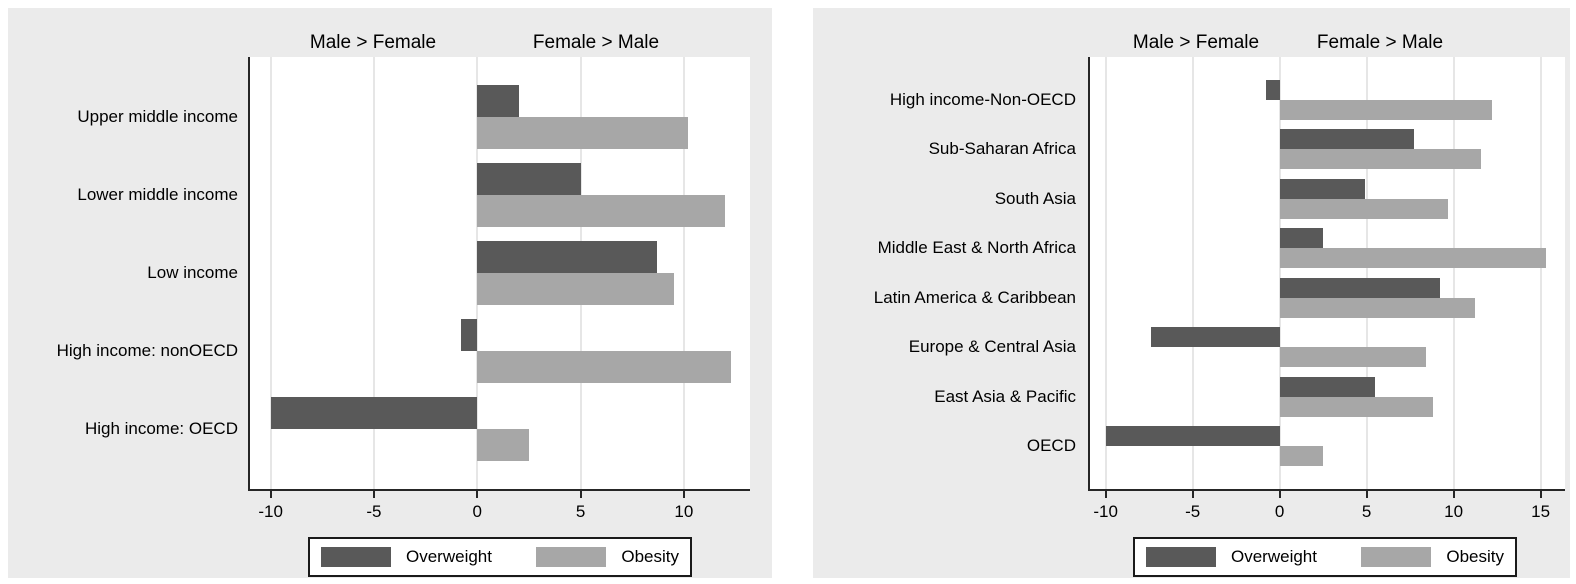 The height and width of the screenshot is (584, 1576). Describe the element at coordinates (1541, 511) in the screenshot. I see `x-tick-label: 15` at that location.